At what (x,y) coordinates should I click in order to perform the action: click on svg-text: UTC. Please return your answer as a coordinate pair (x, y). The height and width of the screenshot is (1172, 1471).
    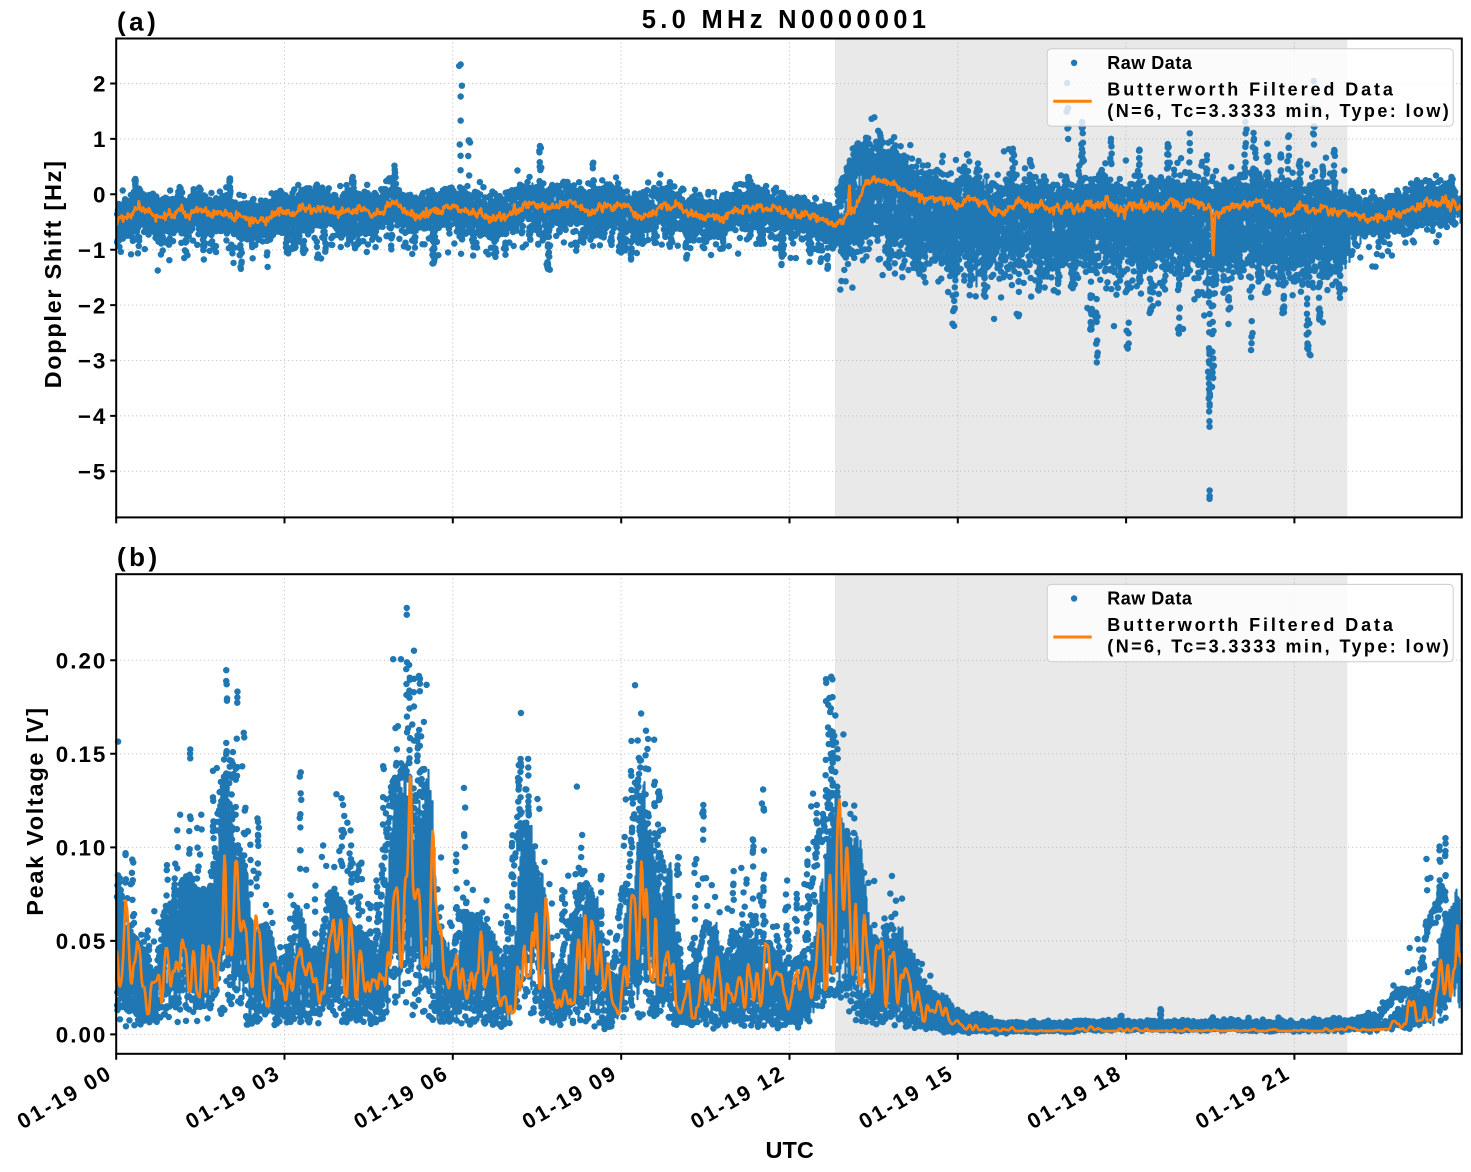
    Looking at the image, I should click on (790, 1150).